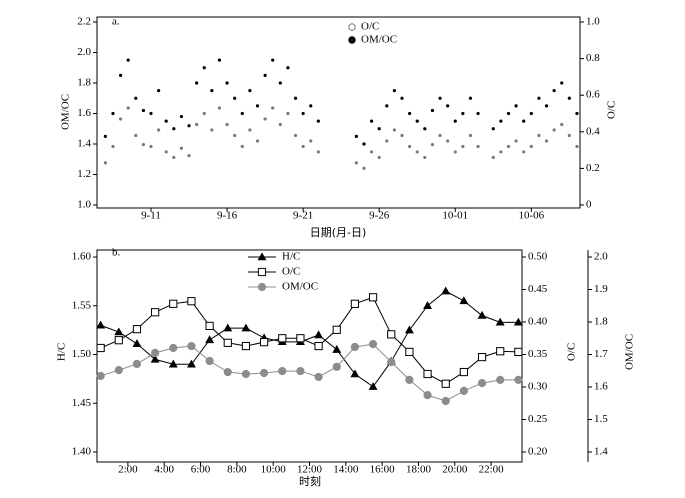  I want to click on x-tick-label: 10-06, so click(531, 216).